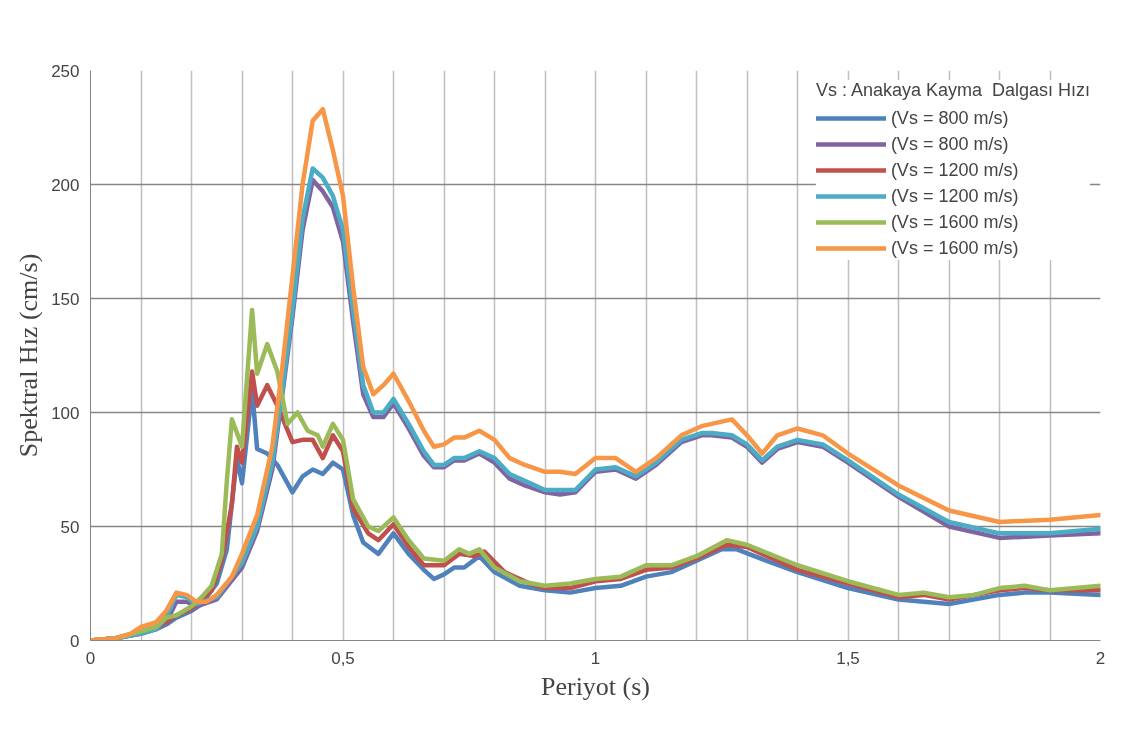  What do you see at coordinates (848, 658) in the screenshot?
I see `x-tick-label: 1,5` at bounding box center [848, 658].